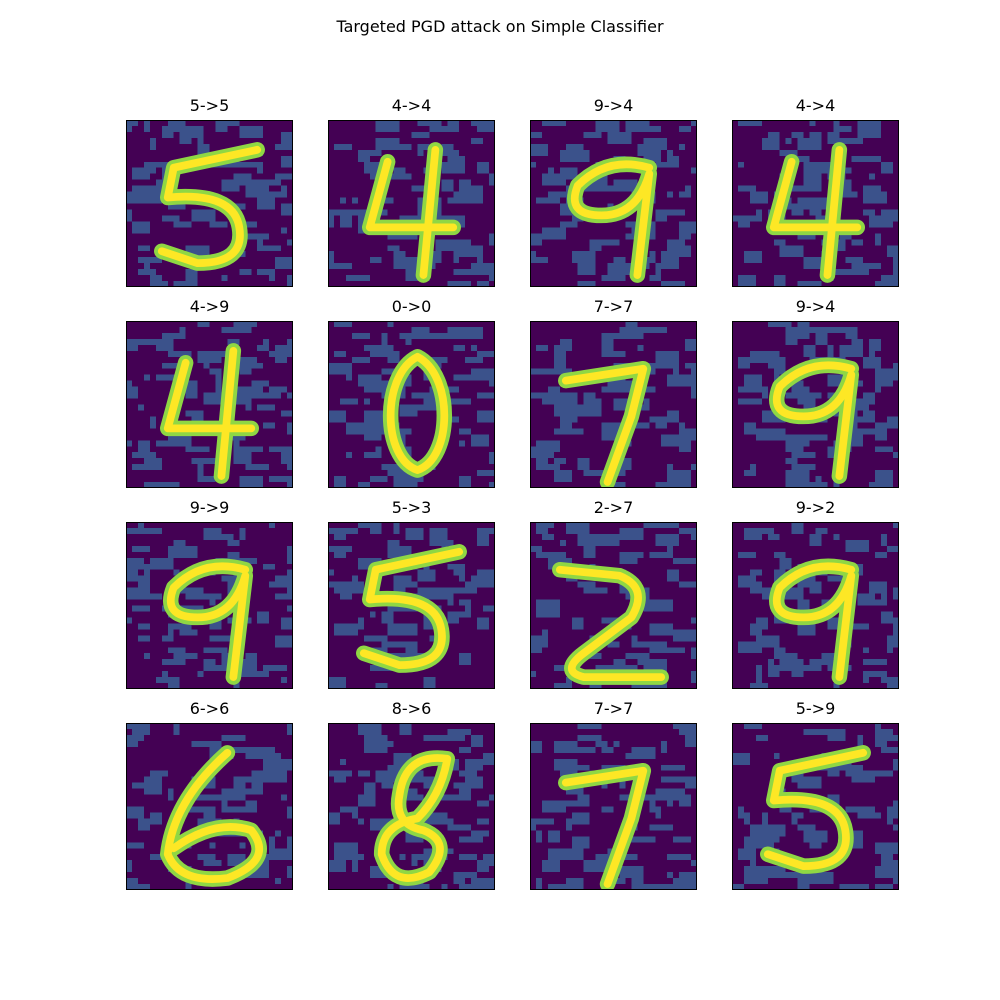  What do you see at coordinates (613, 806) in the screenshot?
I see `panel-frame` at bounding box center [613, 806].